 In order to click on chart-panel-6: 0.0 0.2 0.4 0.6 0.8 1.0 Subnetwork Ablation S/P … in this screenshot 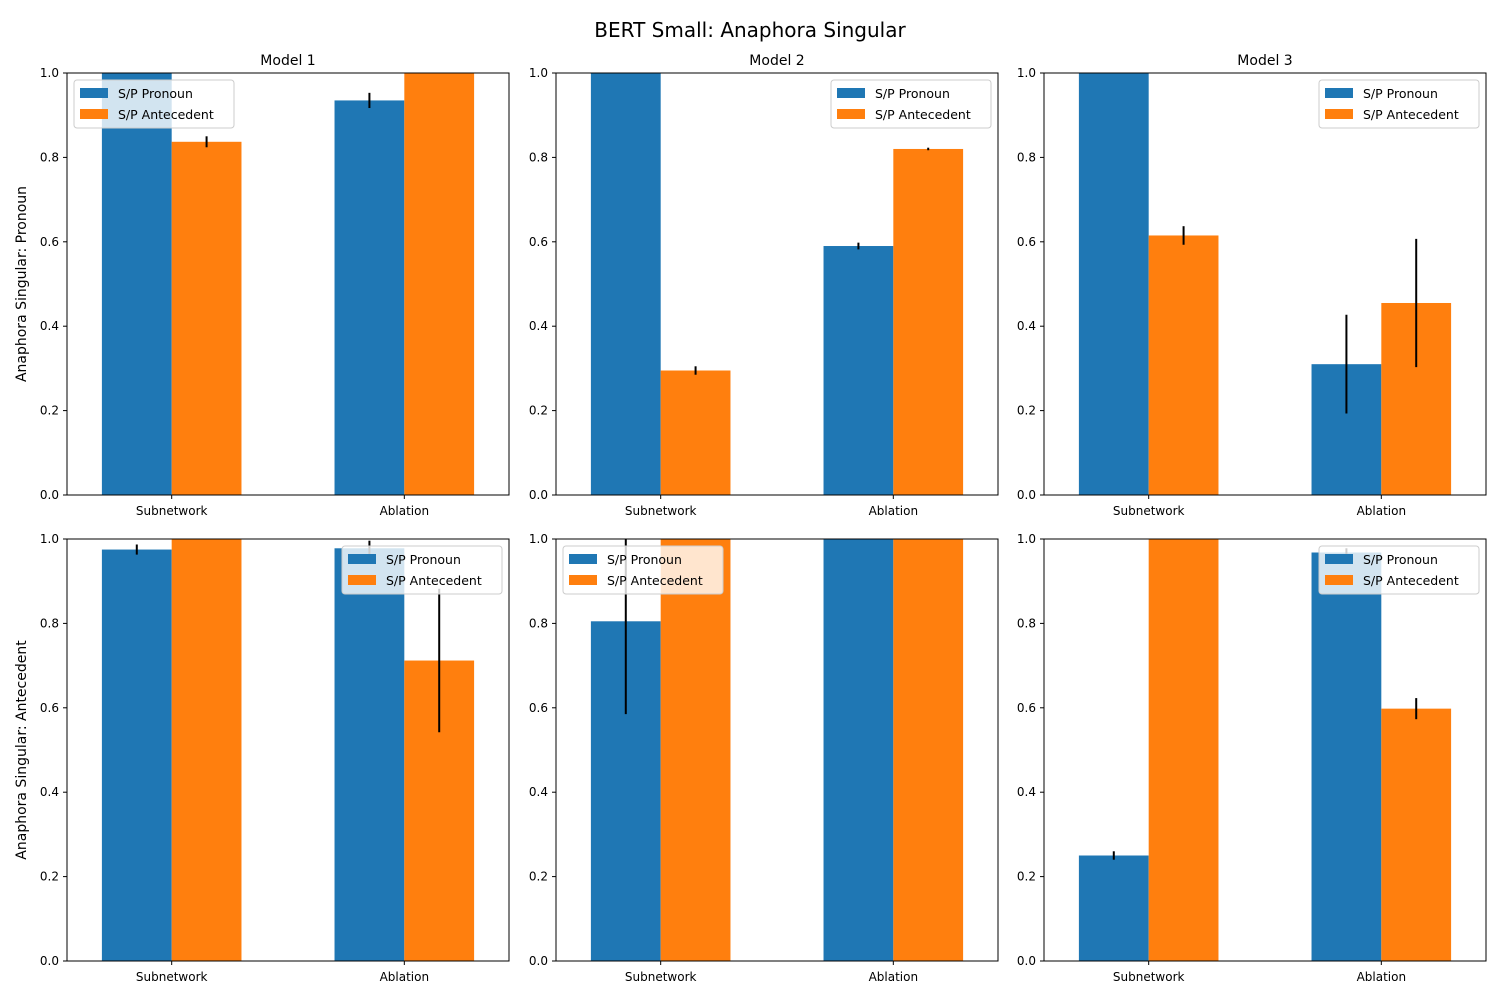, I will do `click(1252, 758)`.